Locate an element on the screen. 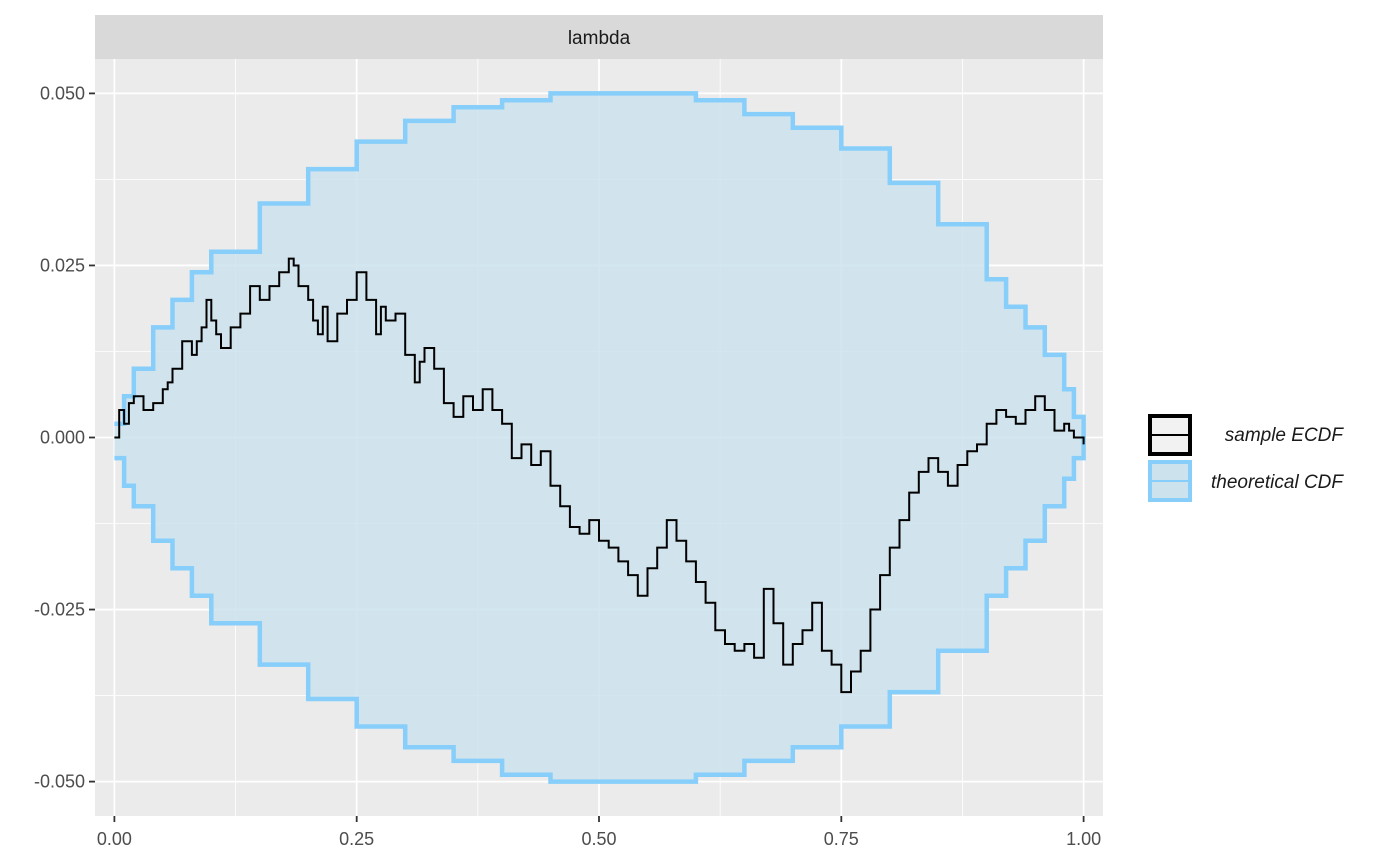 Image resolution: width=1400 pixels, height=865 pixels. legend-label-sample-ecdf: sample ECDF is located at coordinates (1285, 435).